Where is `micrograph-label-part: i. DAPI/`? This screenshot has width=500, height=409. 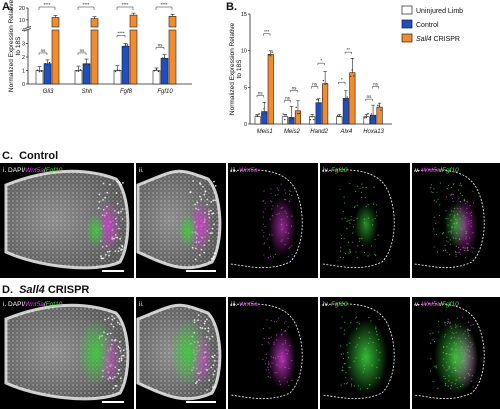
micrograph-label-part: i. DAPI/ is located at coordinates (14, 170).